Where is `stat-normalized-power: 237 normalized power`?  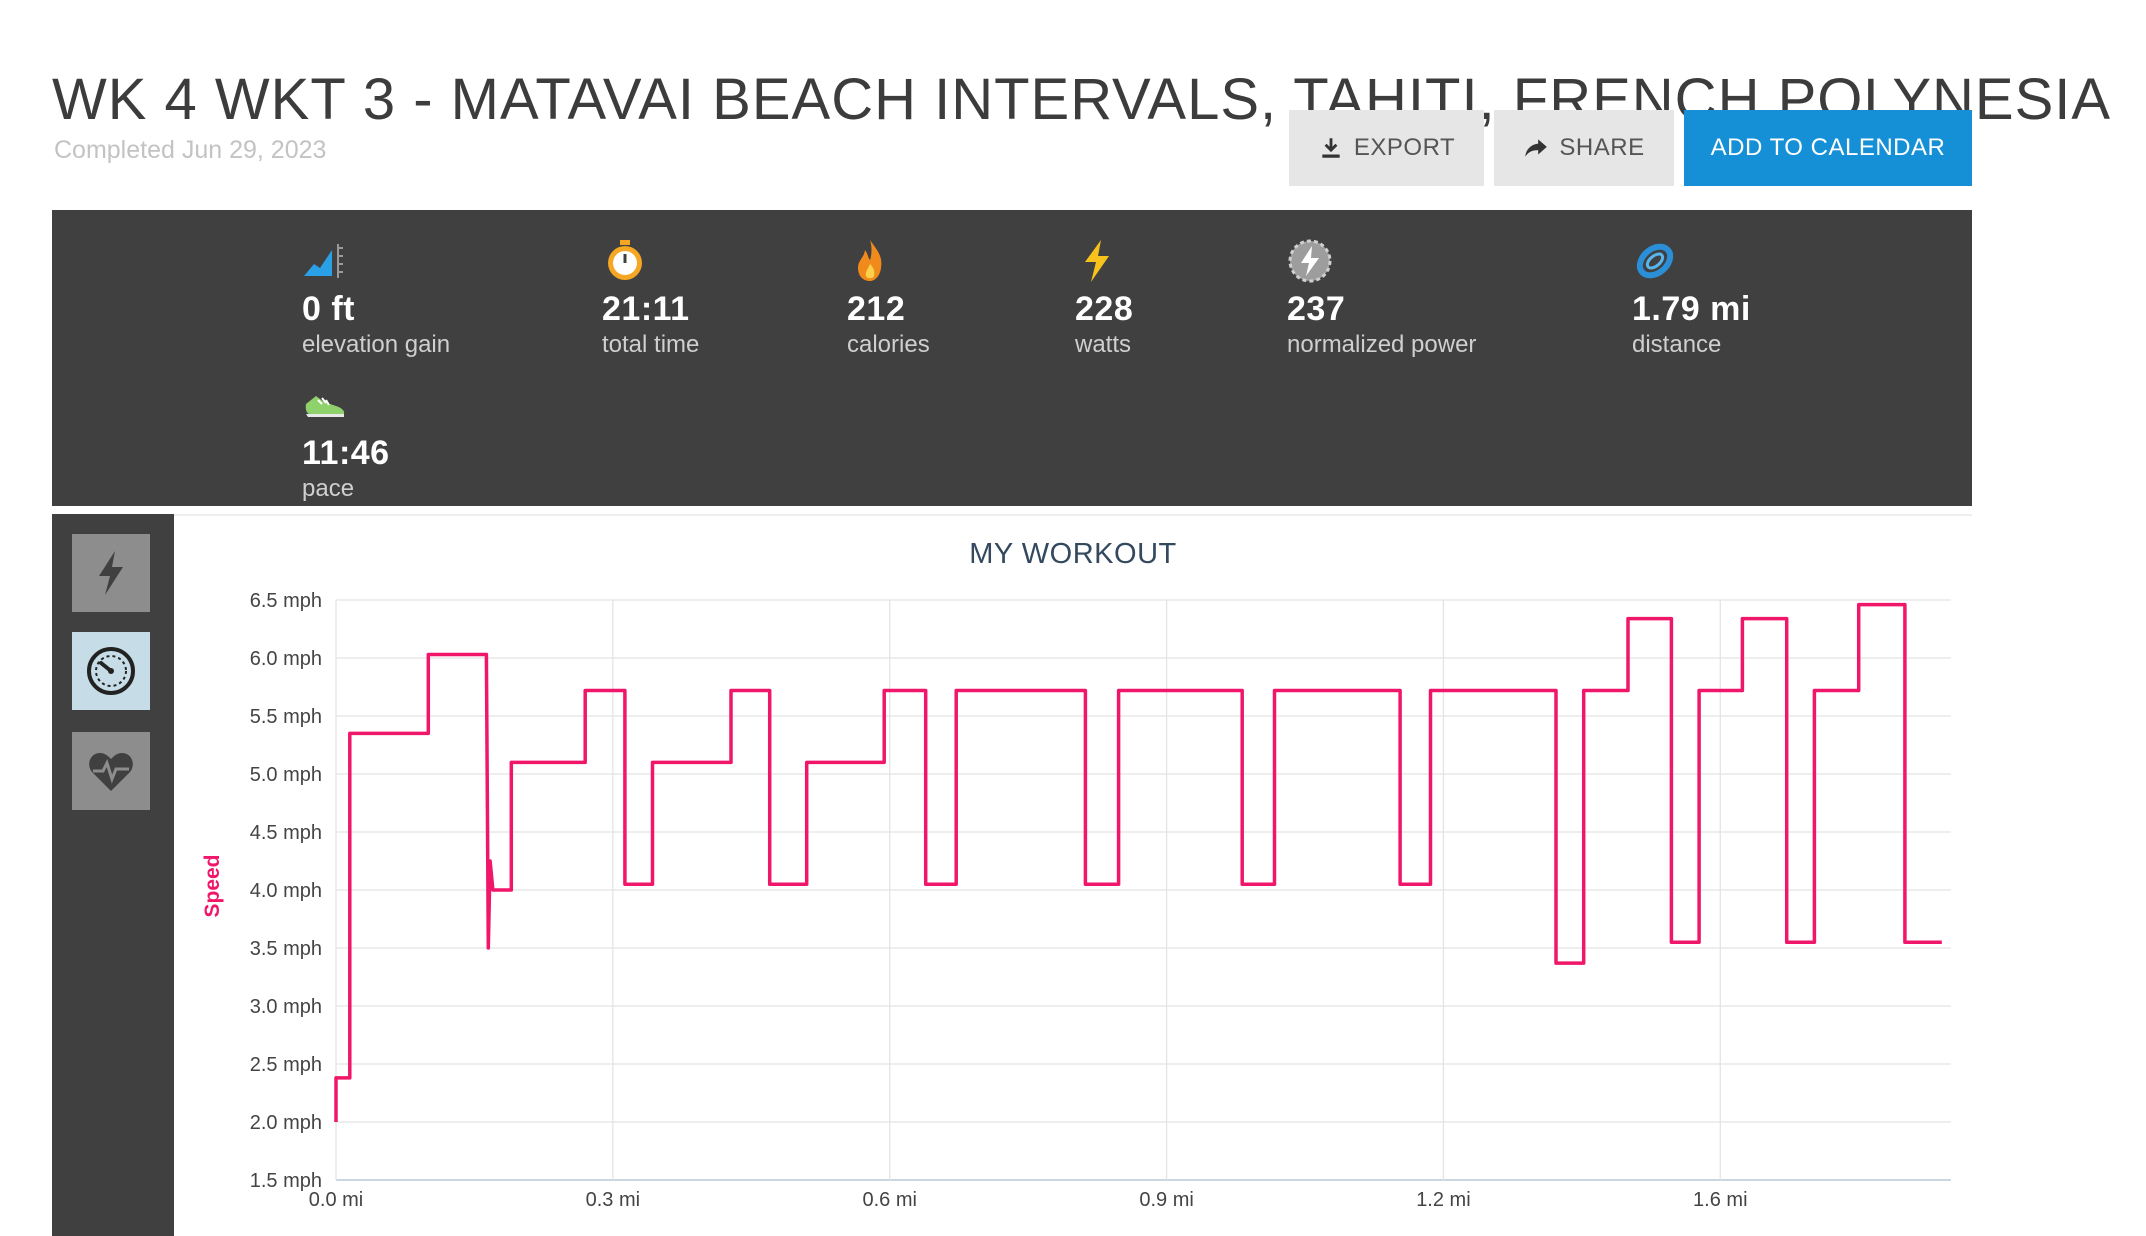
stat-normalized-power: 237 normalized power is located at coordinates (1381, 298).